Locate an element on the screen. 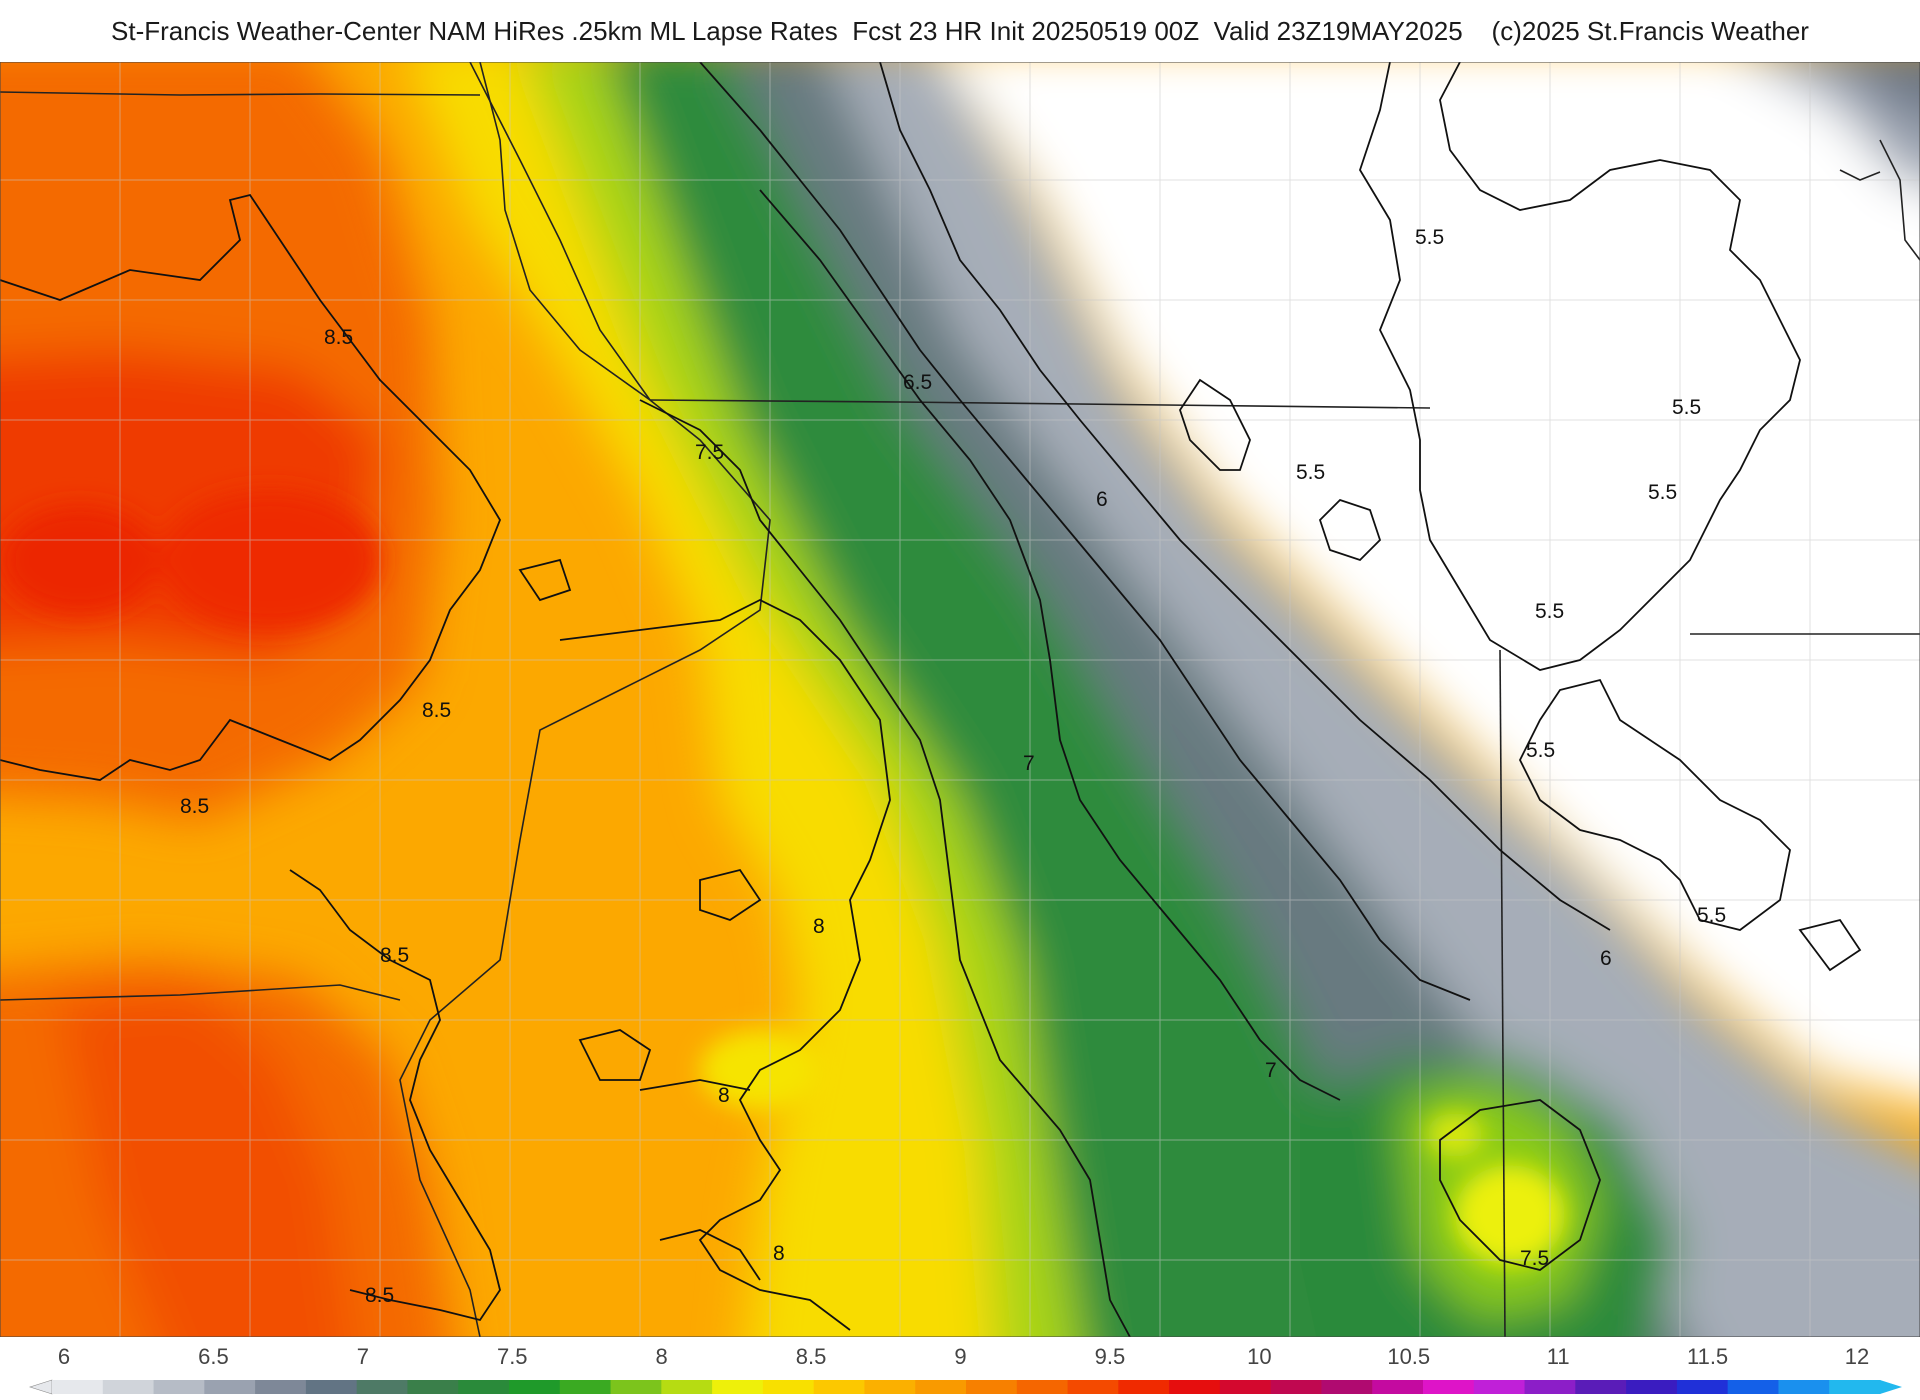 Image resolution: width=1920 pixels, height=1400 pixels. colorbar-swatches is located at coordinates (965, 1387).